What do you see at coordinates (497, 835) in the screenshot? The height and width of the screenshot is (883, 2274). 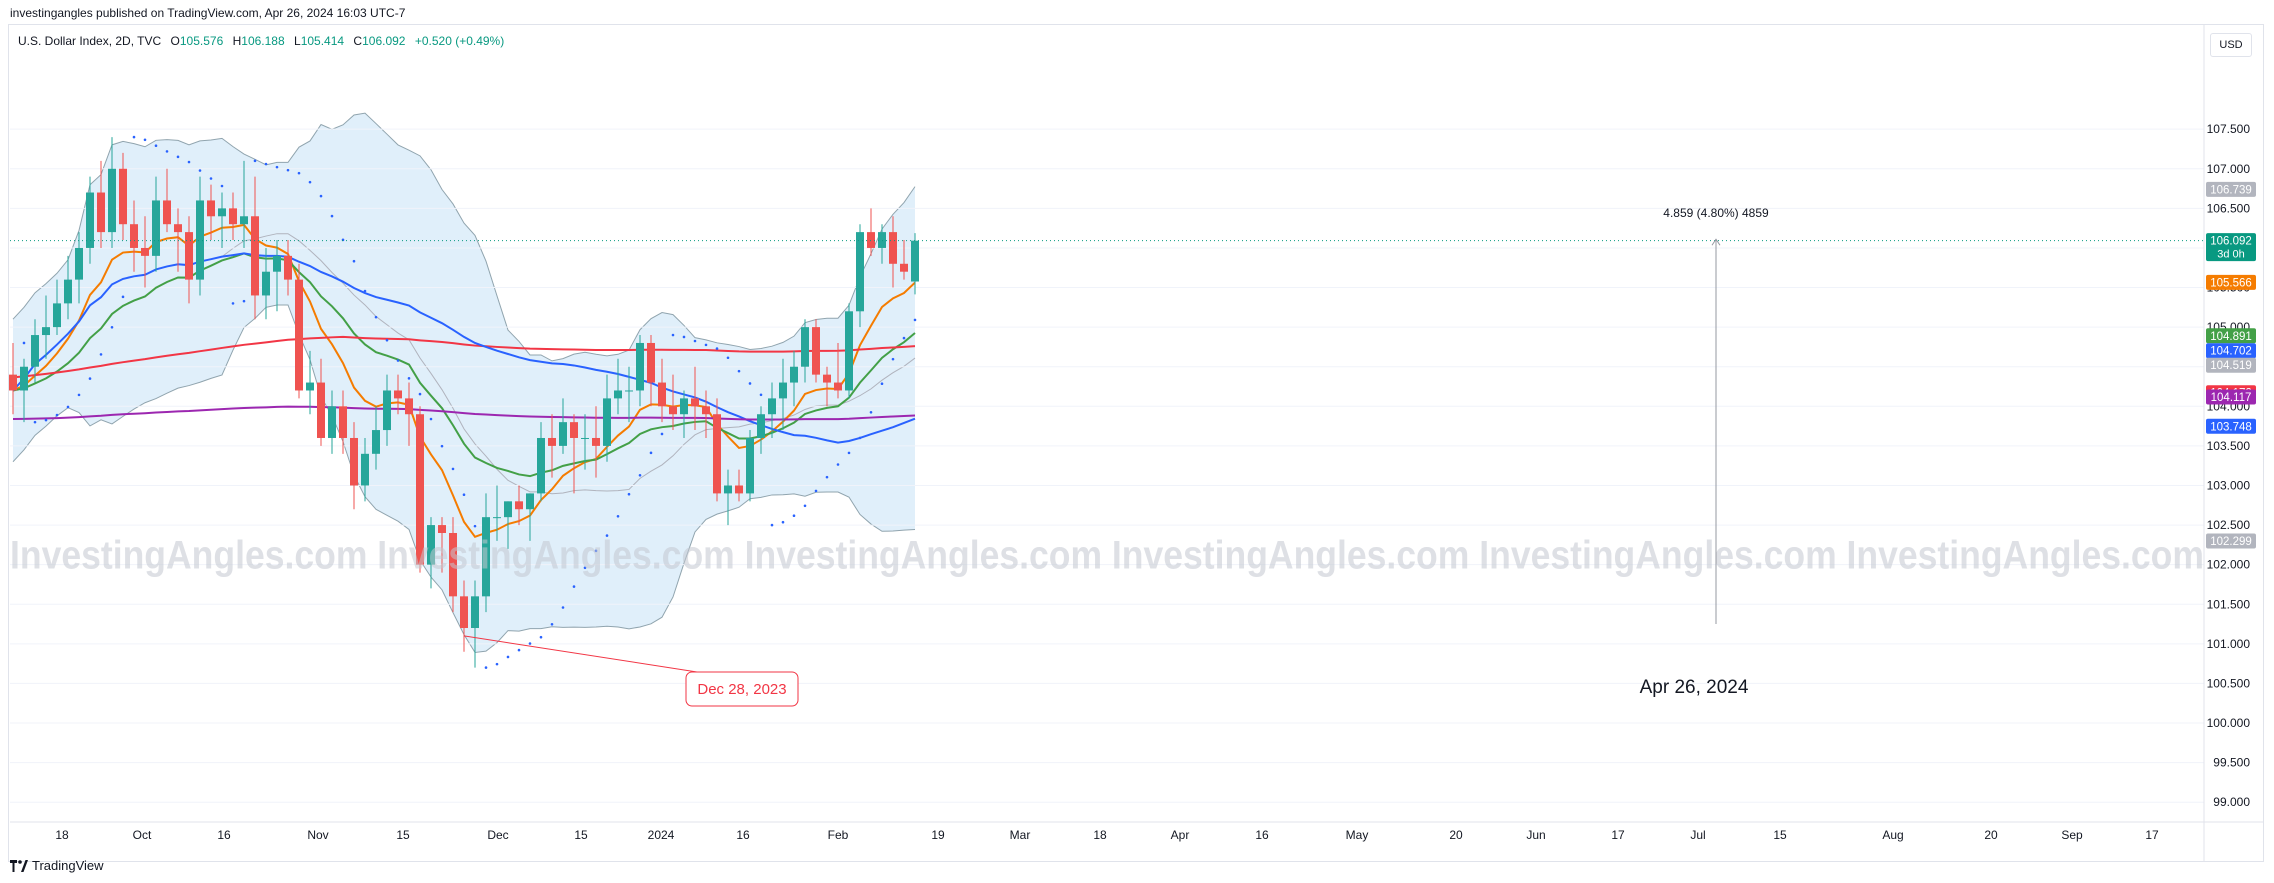 I see `x-tick-label: Dec` at bounding box center [497, 835].